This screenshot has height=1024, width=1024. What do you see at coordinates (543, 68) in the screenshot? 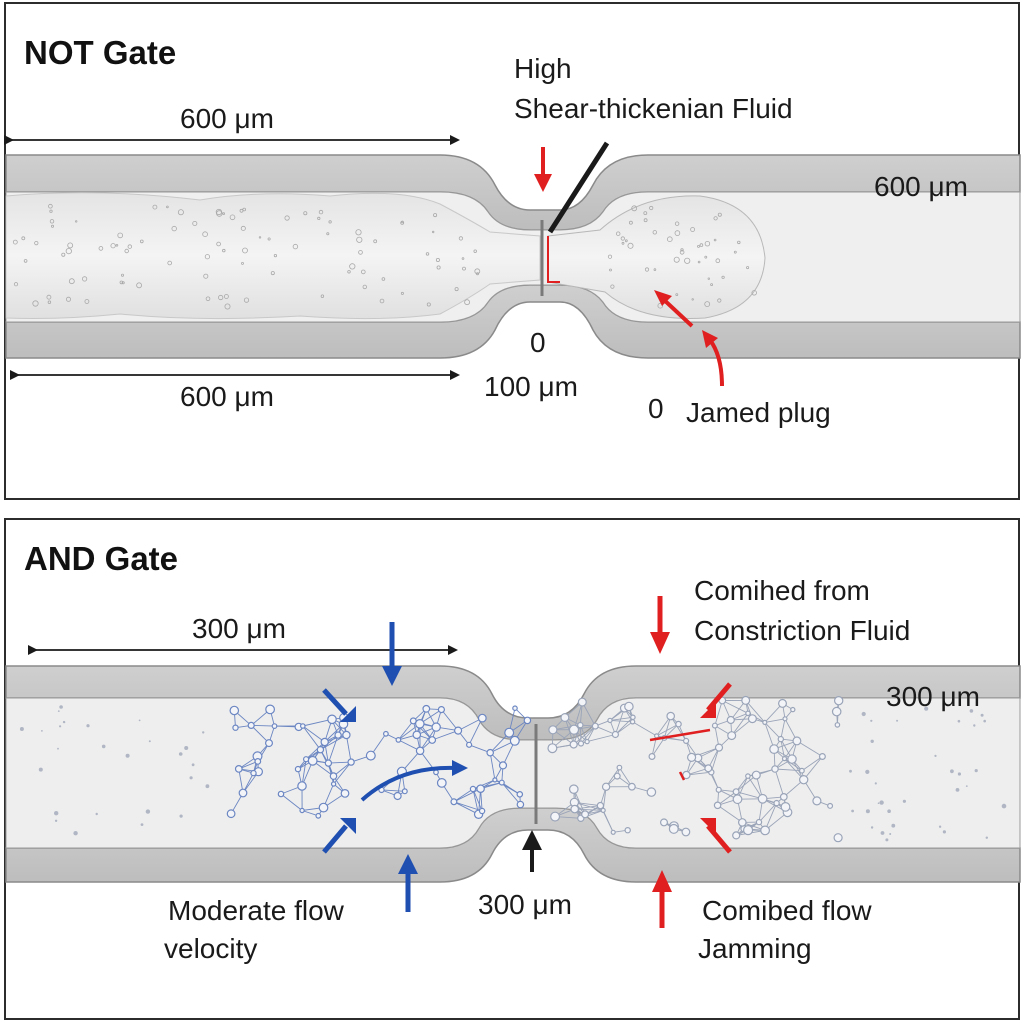
I see `not-label-high: High` at bounding box center [543, 68].